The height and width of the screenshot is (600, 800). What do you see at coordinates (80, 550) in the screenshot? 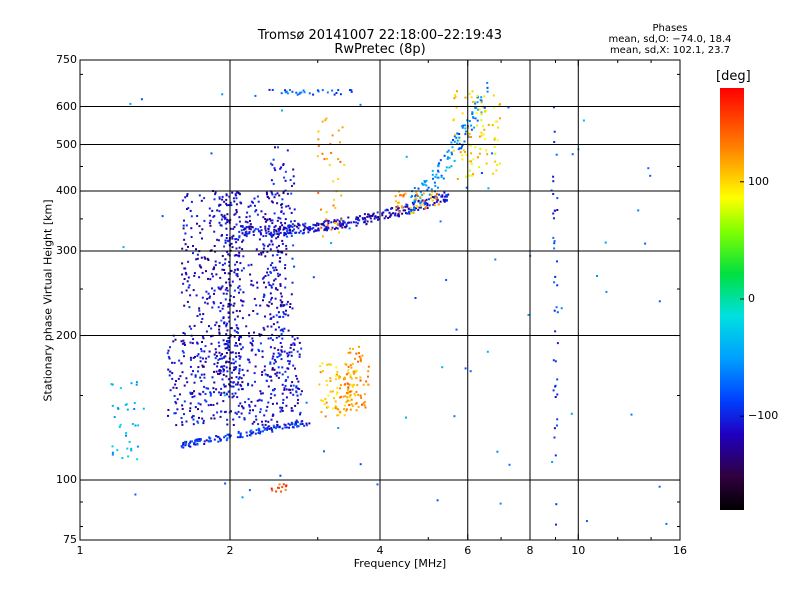
I see `x-tick-label: 1` at bounding box center [80, 550].